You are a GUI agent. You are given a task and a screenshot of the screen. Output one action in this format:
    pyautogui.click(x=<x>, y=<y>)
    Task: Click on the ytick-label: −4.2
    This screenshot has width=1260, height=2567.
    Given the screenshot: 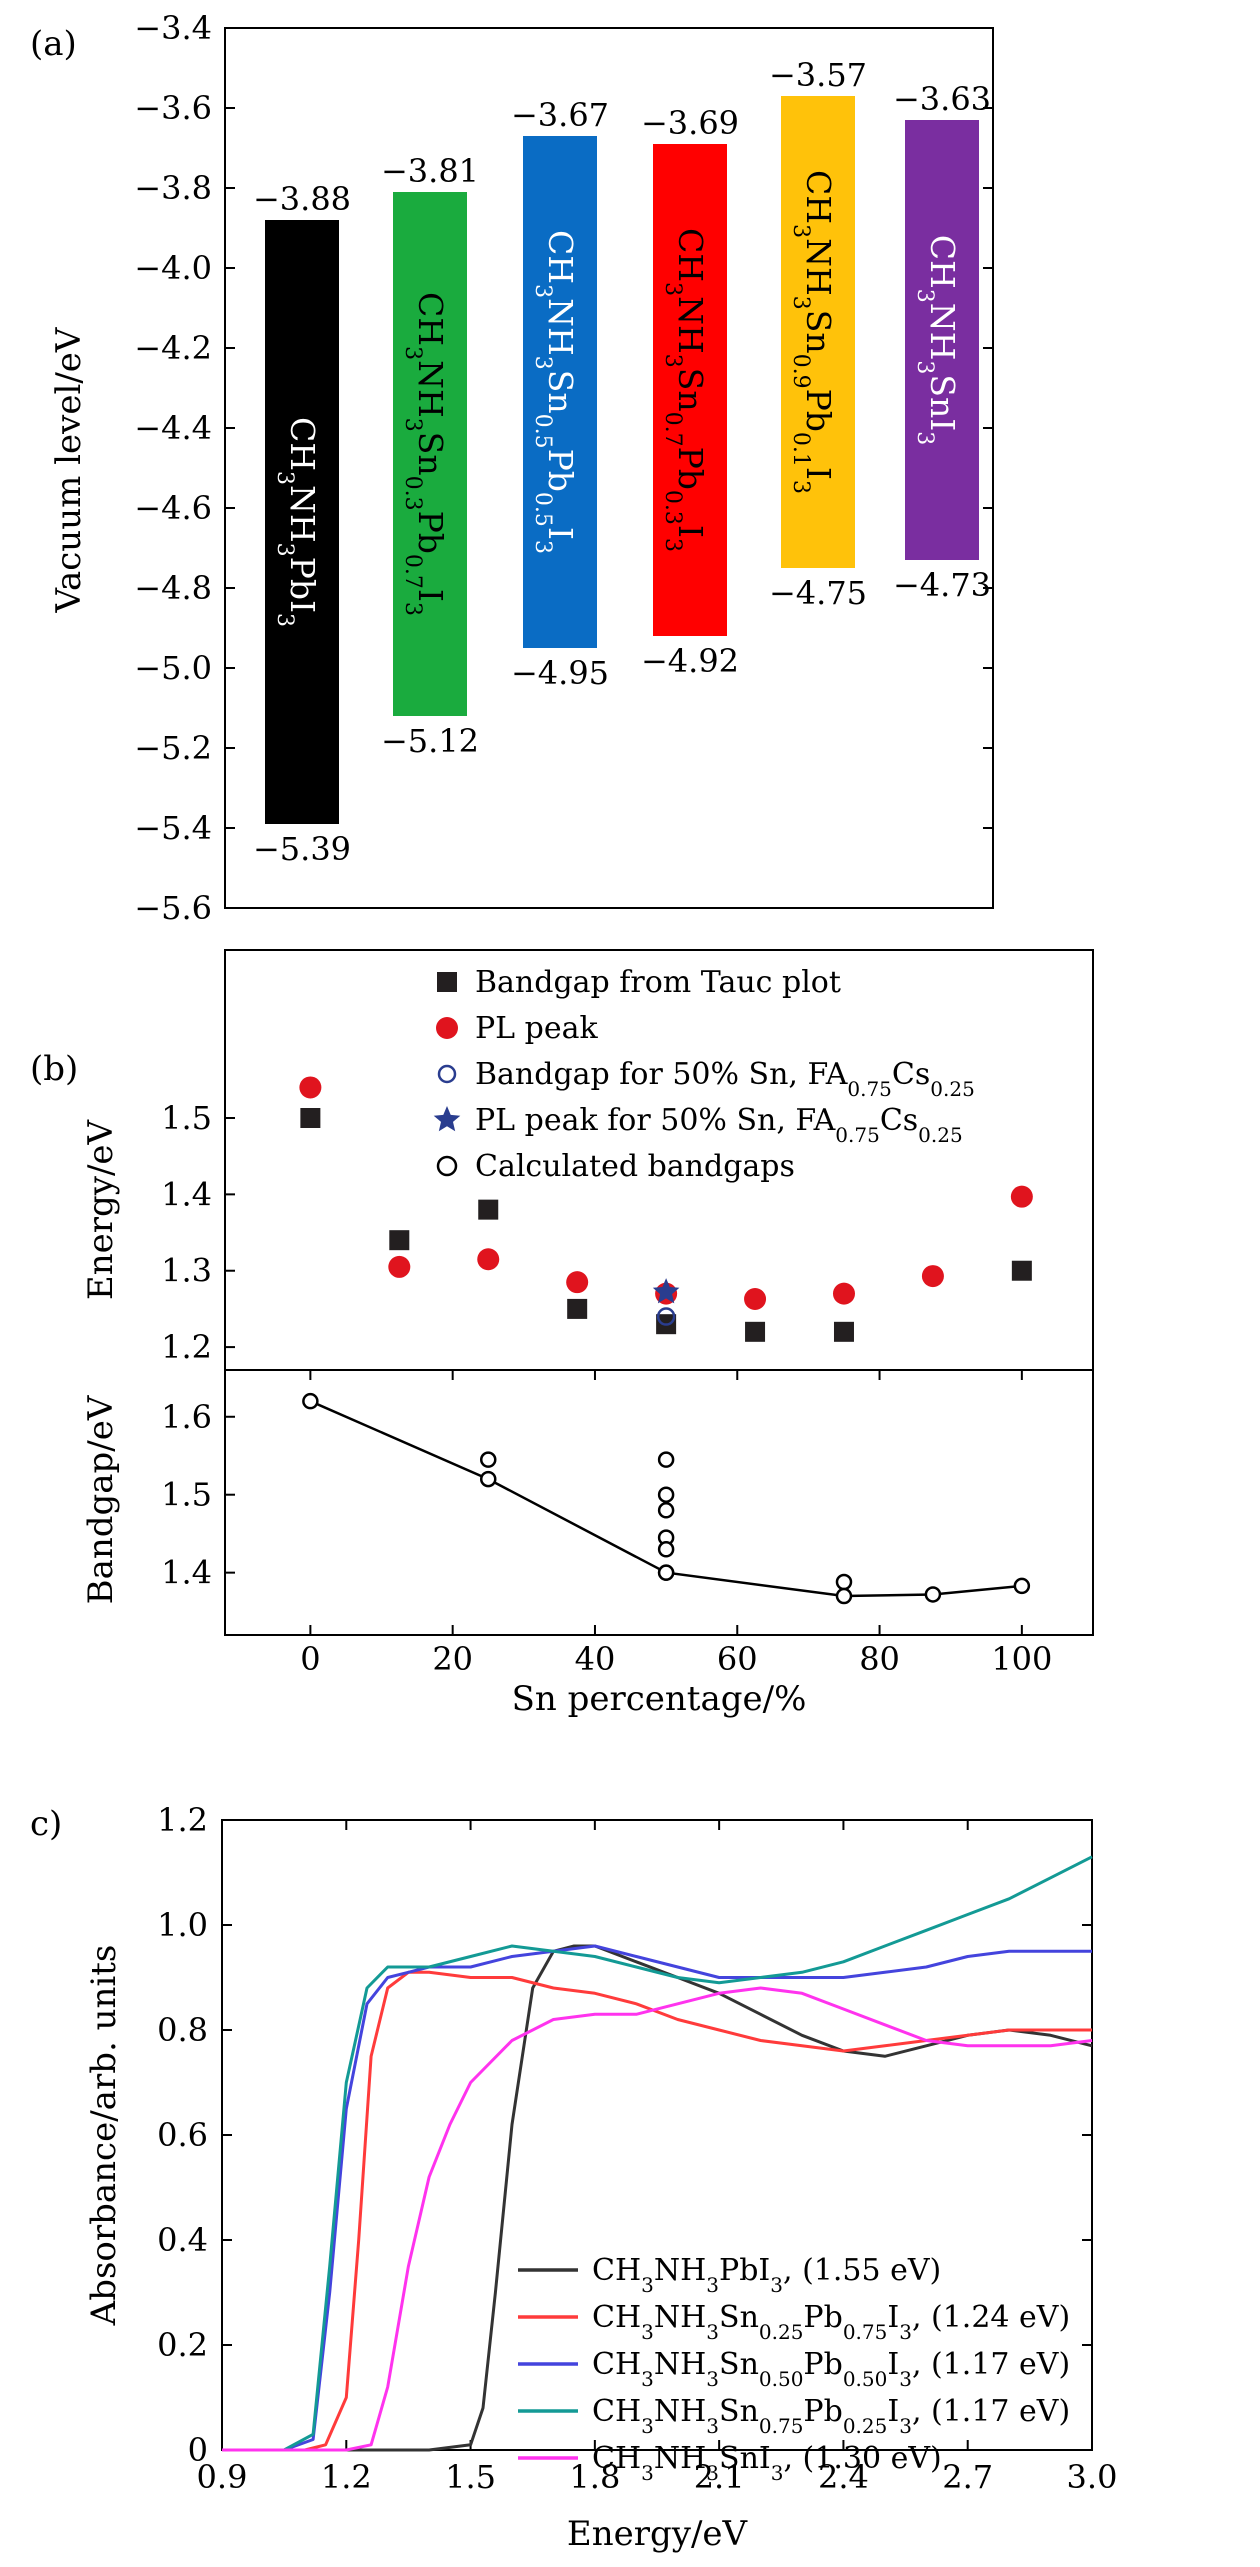 What is the action you would take?
    pyautogui.click(x=173, y=348)
    